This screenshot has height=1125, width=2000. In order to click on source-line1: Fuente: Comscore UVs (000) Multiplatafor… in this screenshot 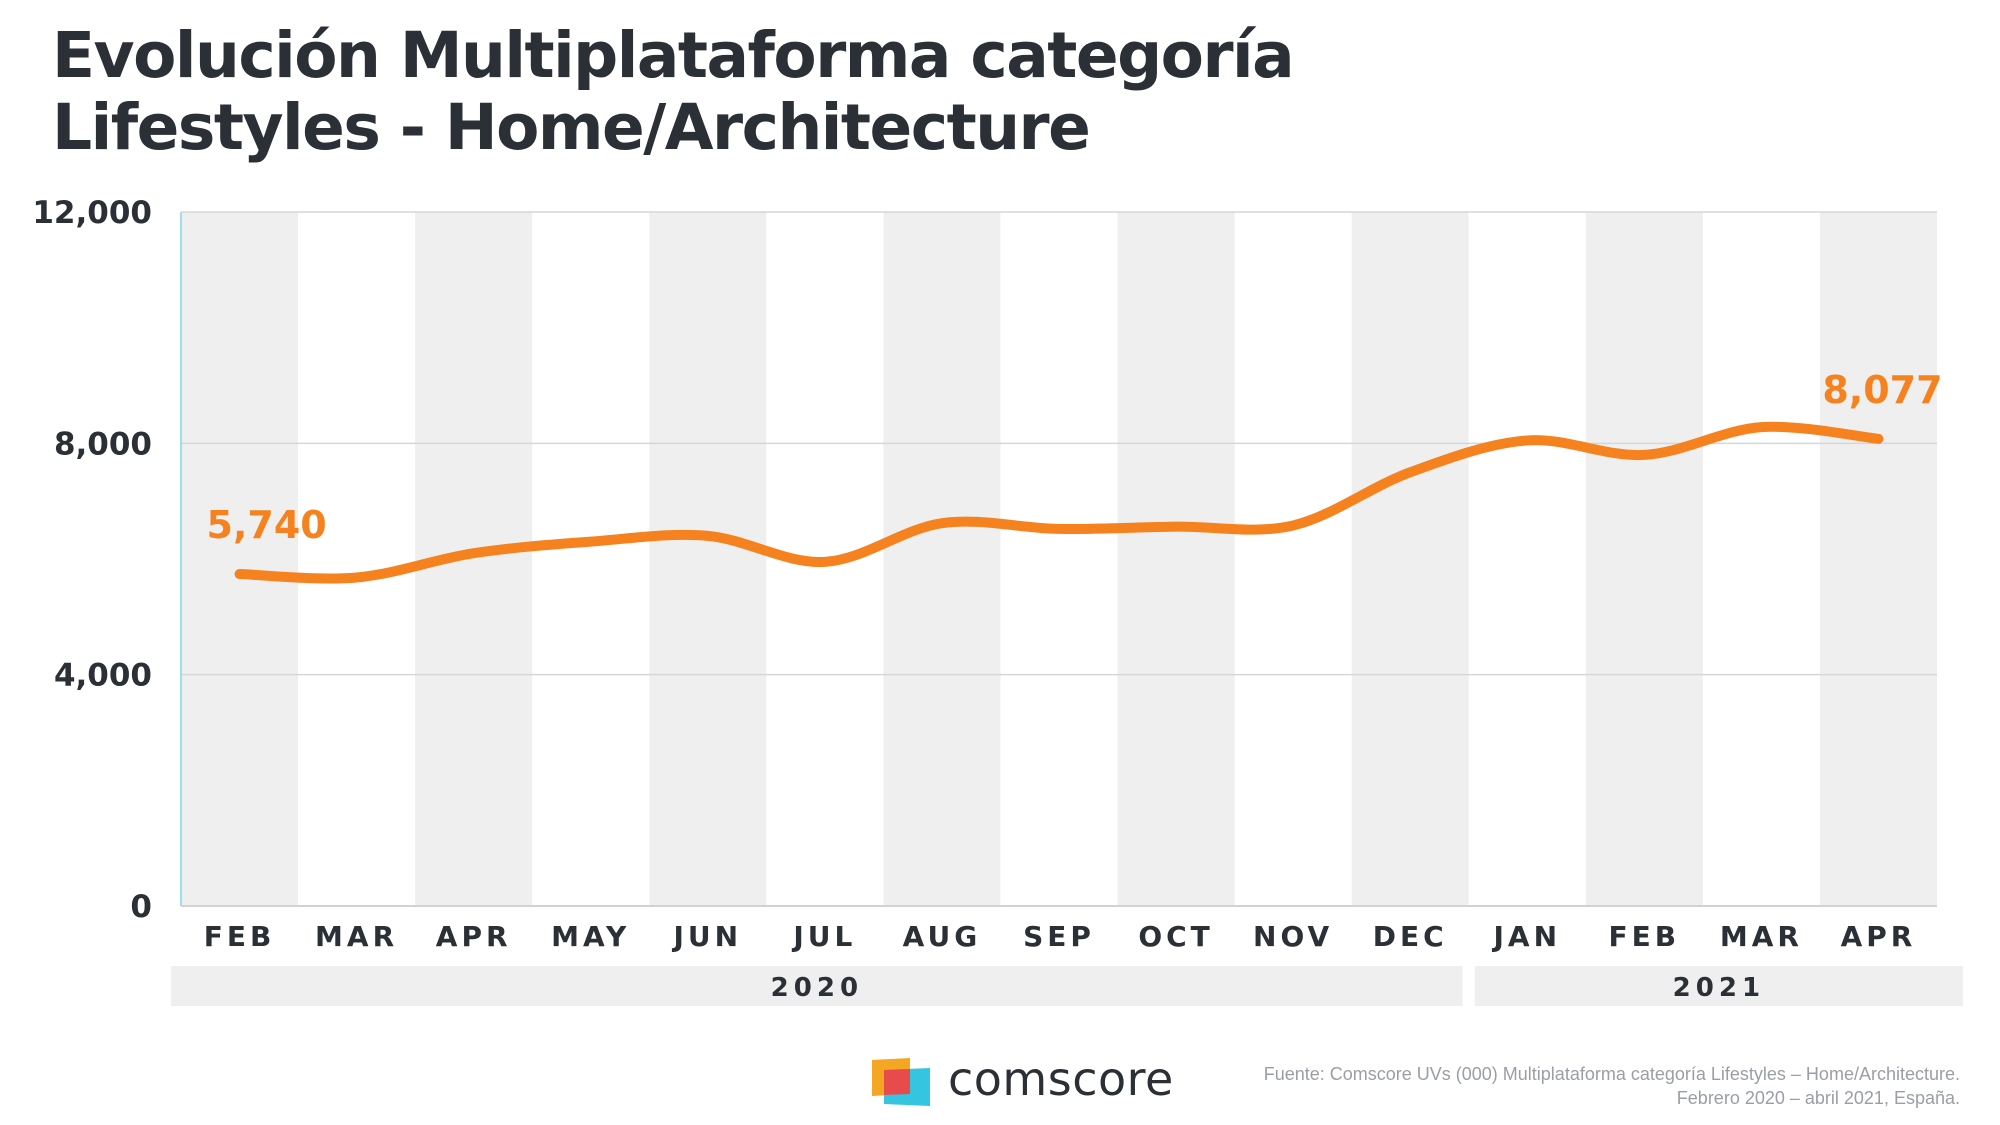, I will do `click(1611, 1074)`.